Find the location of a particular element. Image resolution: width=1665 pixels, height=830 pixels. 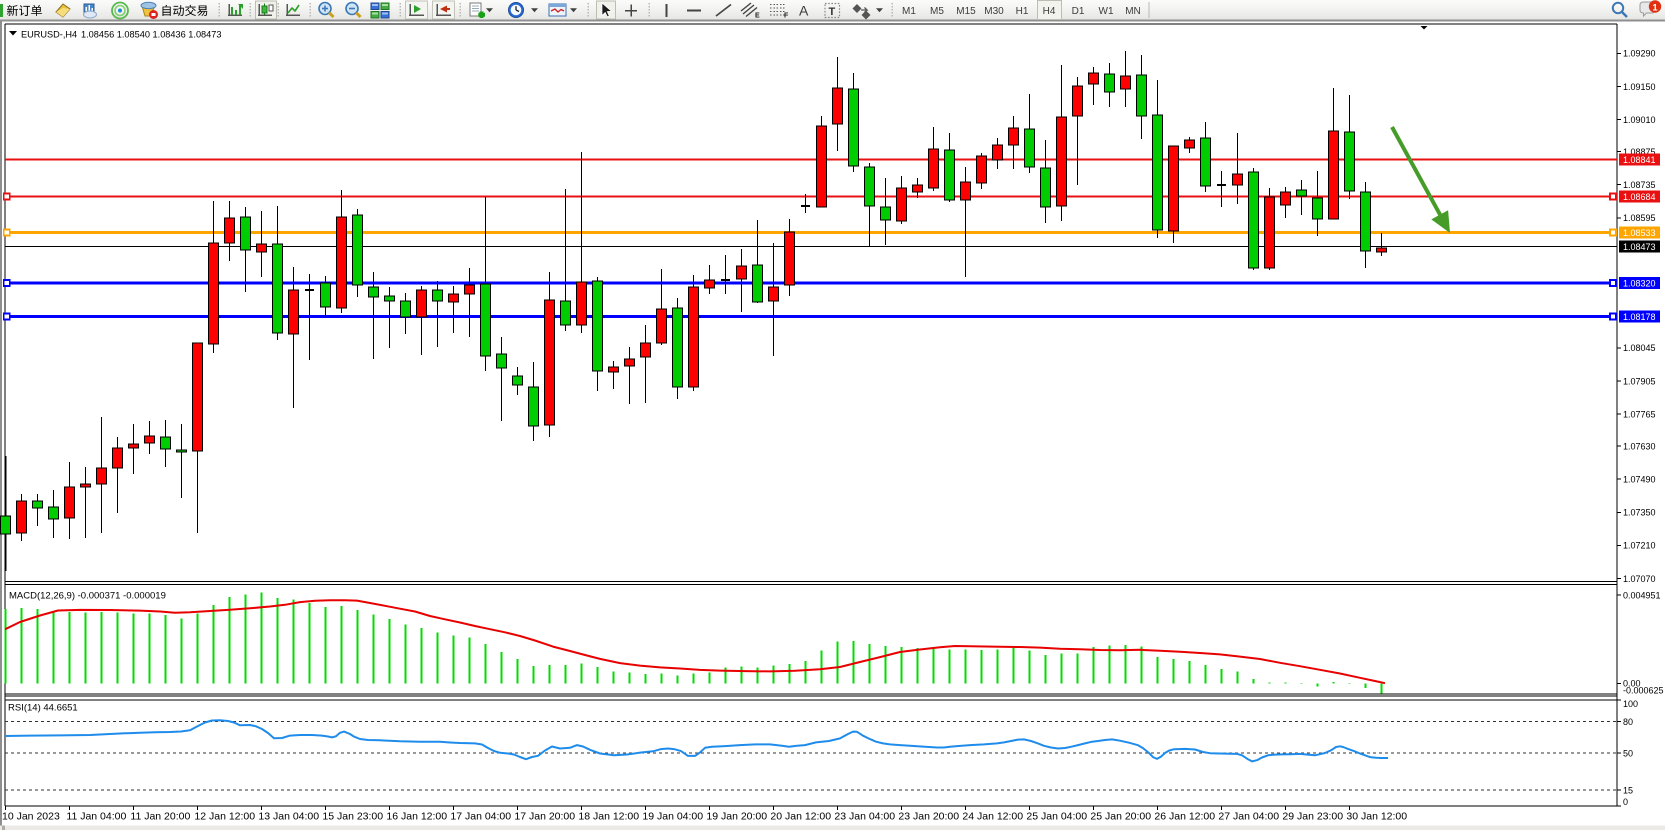

svg-text: MN is located at coordinates (1133, 11).